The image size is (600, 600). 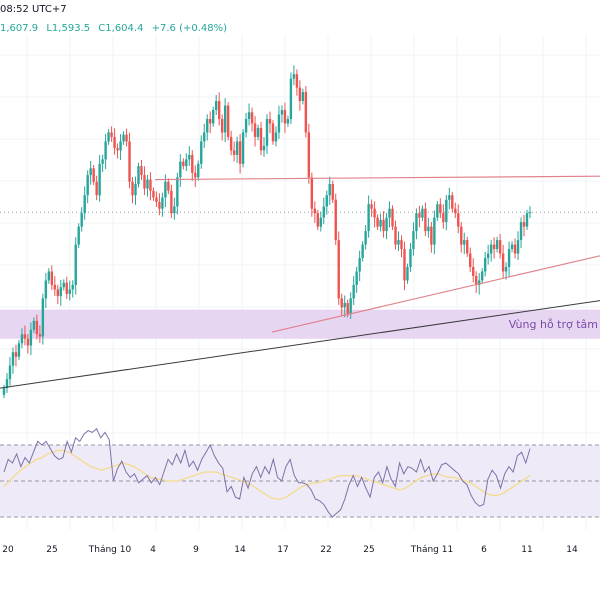 I want to click on x-tick-label: 22, so click(x=325, y=550).